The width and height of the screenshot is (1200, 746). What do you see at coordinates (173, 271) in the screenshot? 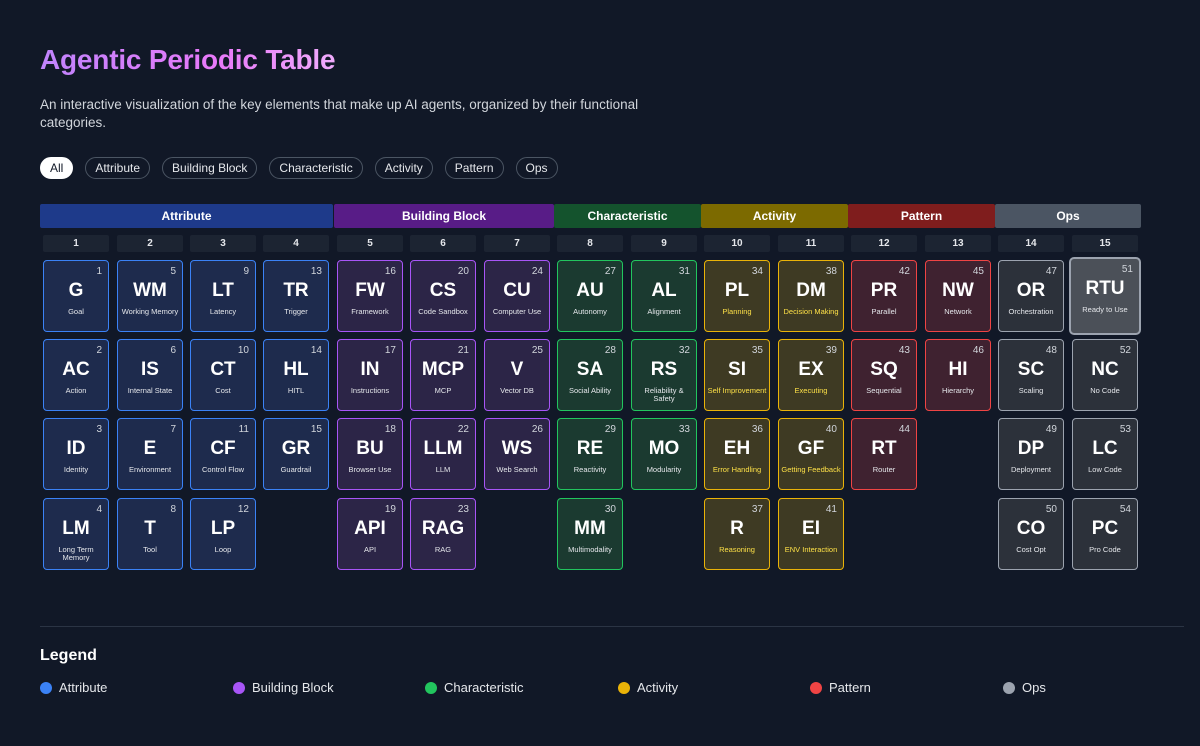
I see `element-number: 5` at bounding box center [173, 271].